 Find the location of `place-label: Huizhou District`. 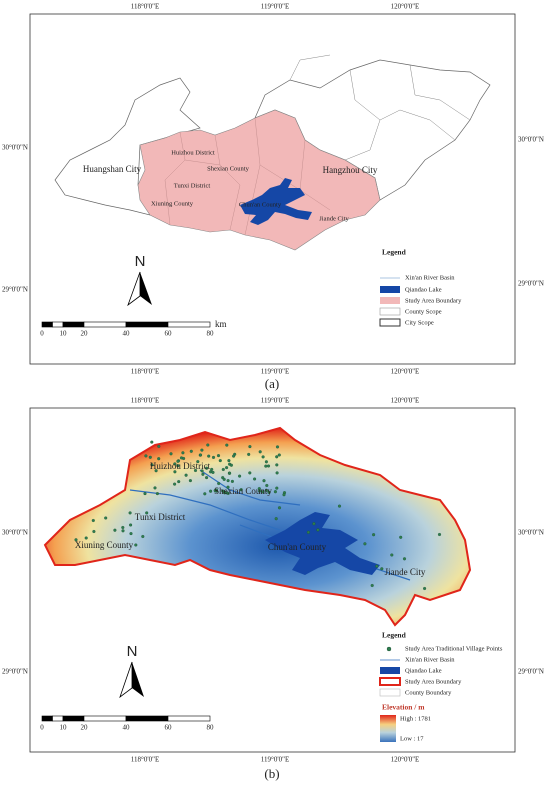

place-label: Huizhou District is located at coordinates (193, 152).